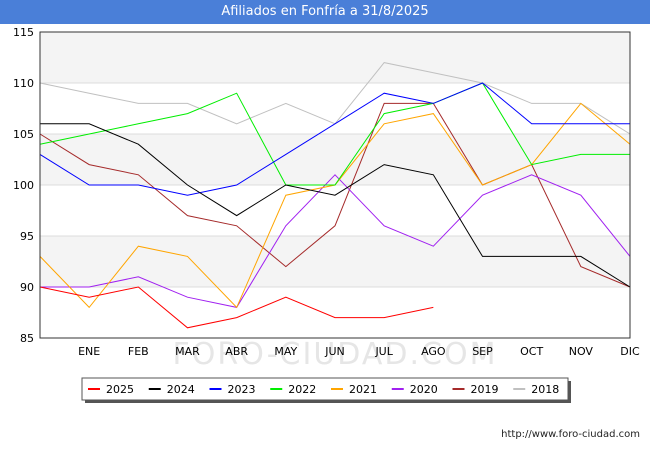 The image size is (650, 454). Describe the element at coordinates (482, 351) in the screenshot. I see `x-tick-label: SEP` at that location.